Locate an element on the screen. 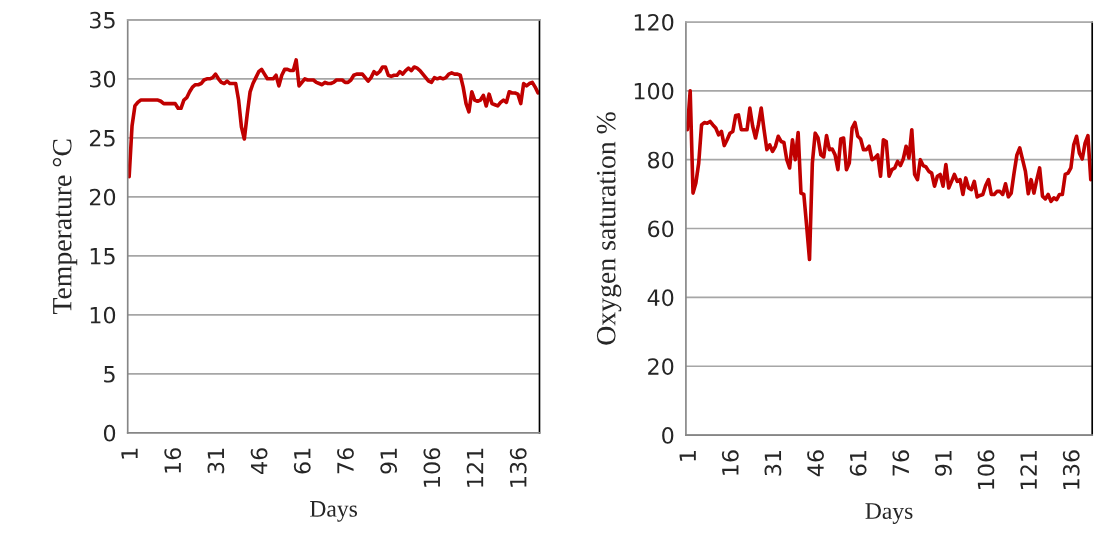  y-tick-label: 30 is located at coordinates (103, 79).